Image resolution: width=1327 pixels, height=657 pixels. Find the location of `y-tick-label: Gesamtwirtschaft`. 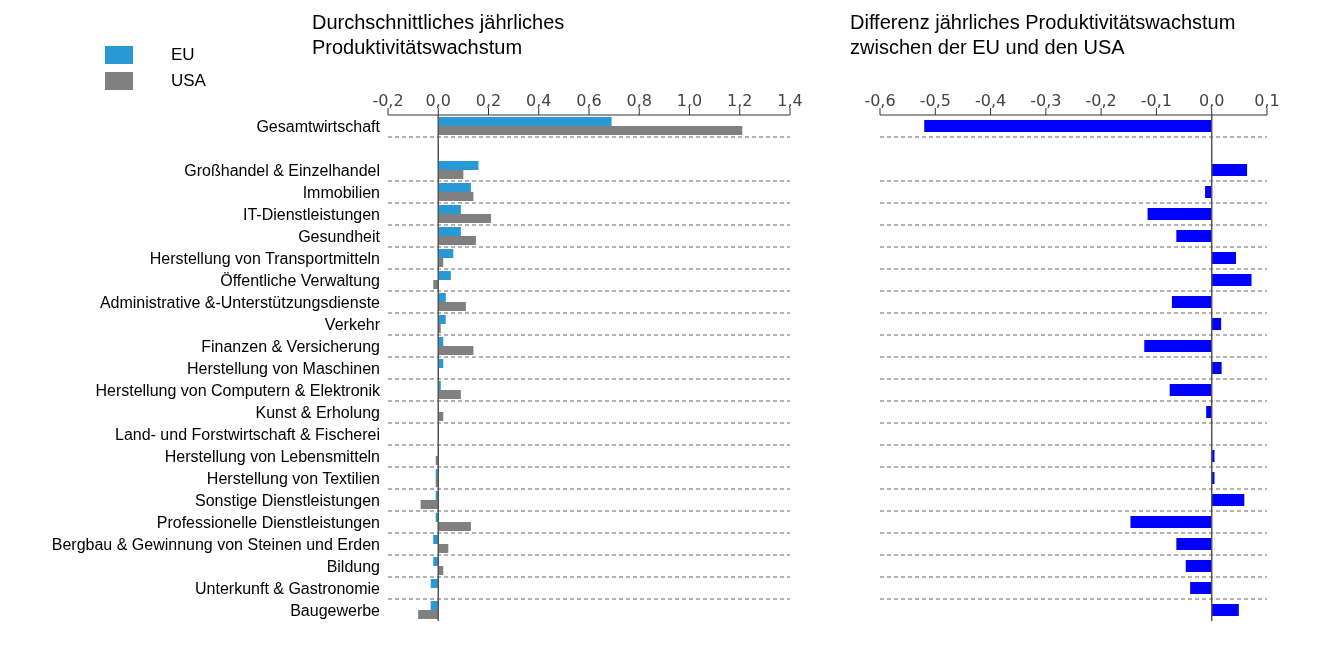

y-tick-label: Gesamtwirtschaft is located at coordinates (318, 126).